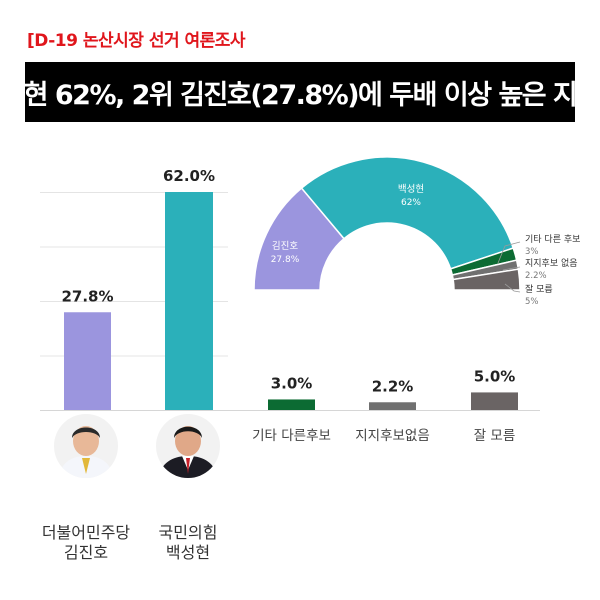  What do you see at coordinates (189, 176) in the screenshot?
I see `bar-value-label-1: 62.0%` at bounding box center [189, 176].